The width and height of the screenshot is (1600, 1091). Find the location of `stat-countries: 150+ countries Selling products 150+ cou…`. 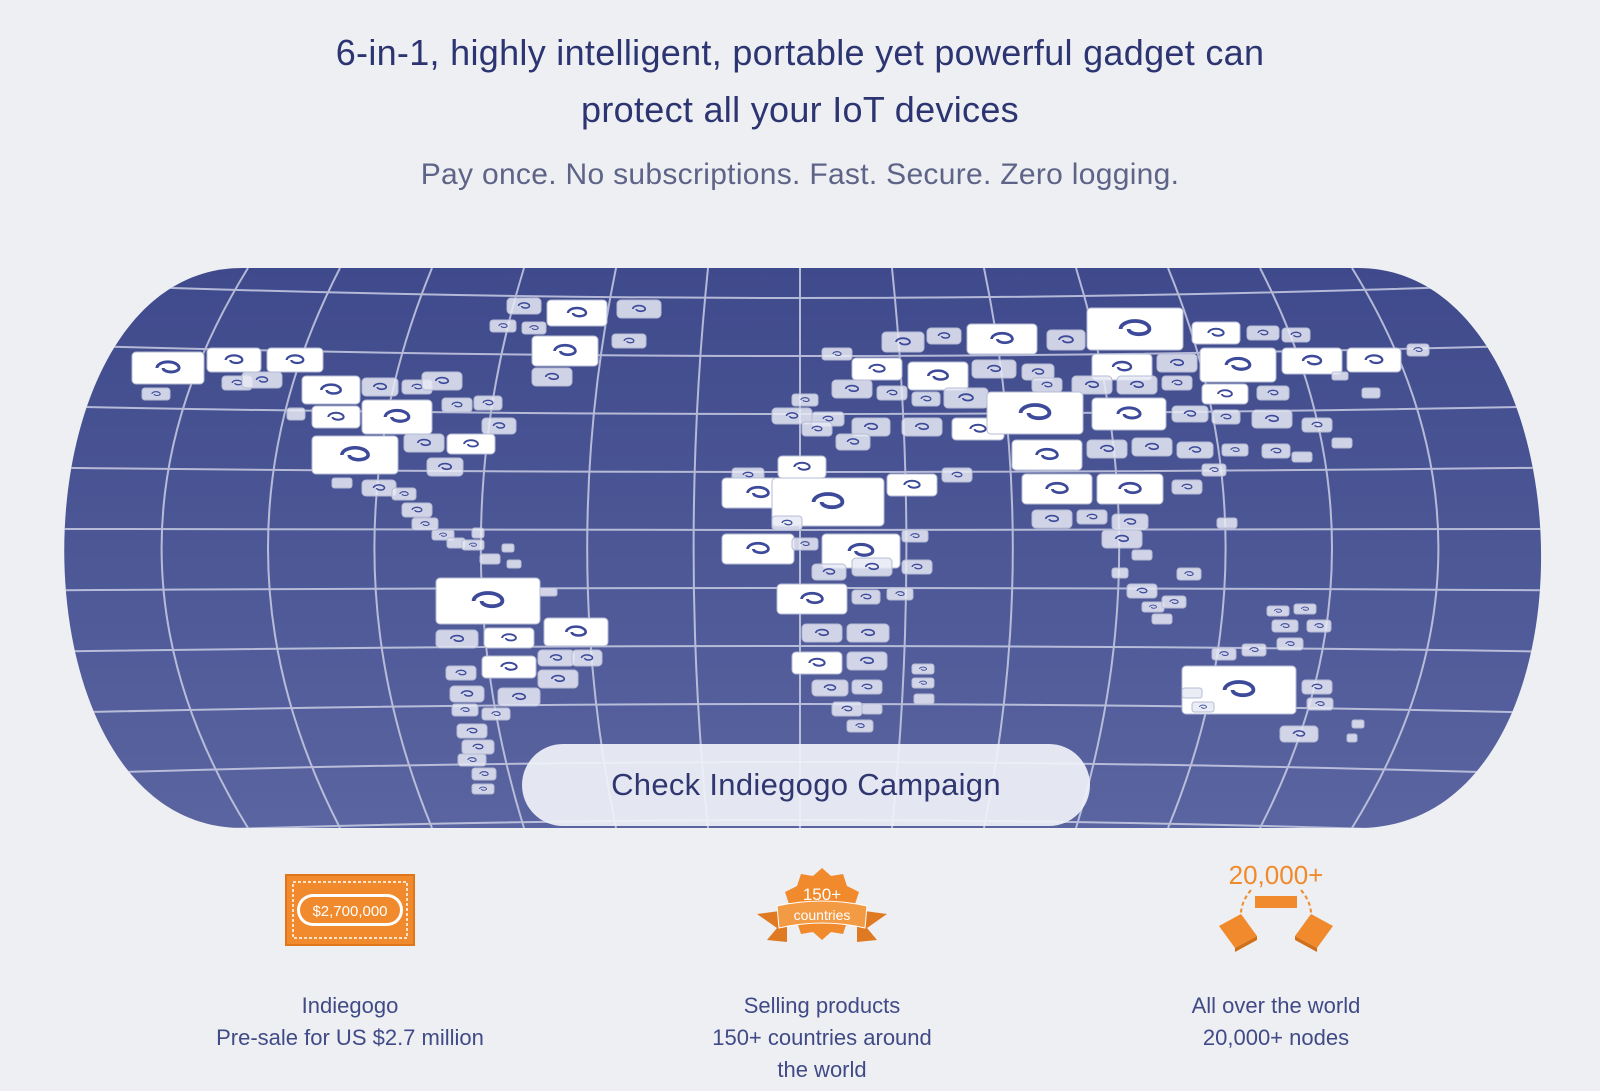

stat-countries: 150+ countries Selling products 150+ cou… is located at coordinates (822, 973).